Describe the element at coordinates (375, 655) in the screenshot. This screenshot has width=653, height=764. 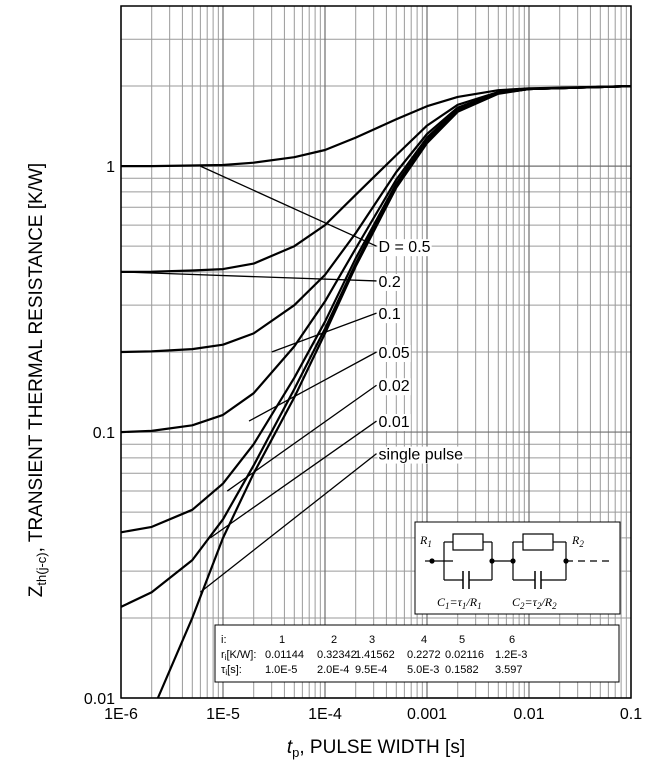
I see `table-cell: 1.41562` at that location.